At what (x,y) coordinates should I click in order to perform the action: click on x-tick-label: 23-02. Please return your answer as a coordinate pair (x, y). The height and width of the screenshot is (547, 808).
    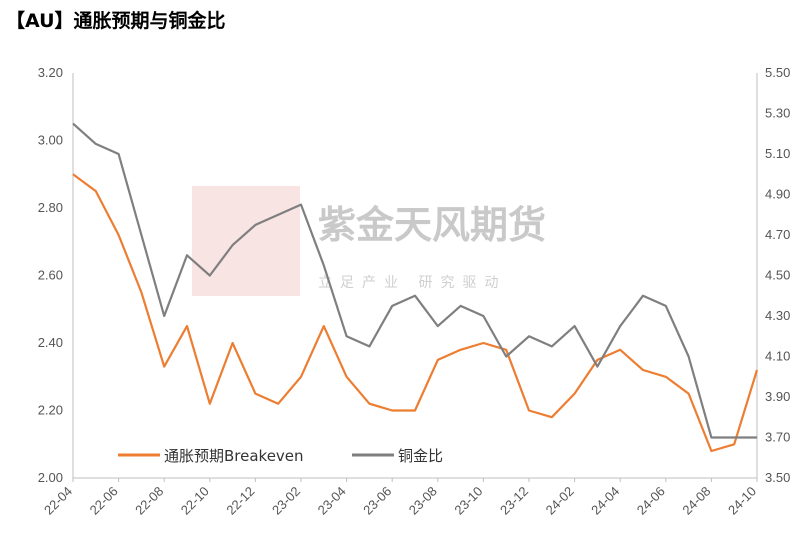
    Looking at the image, I should click on (286, 501).